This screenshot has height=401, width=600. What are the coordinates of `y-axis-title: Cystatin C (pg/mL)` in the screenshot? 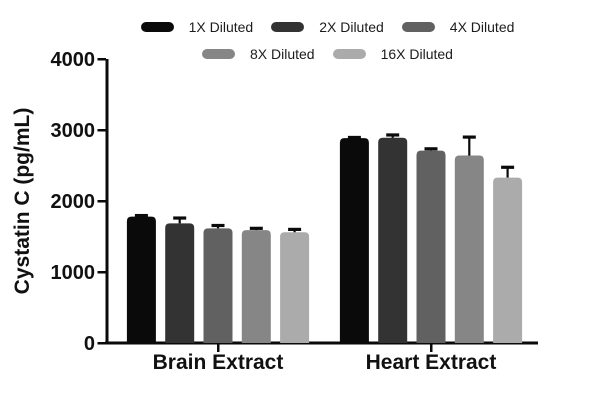 It's located at (22, 201).